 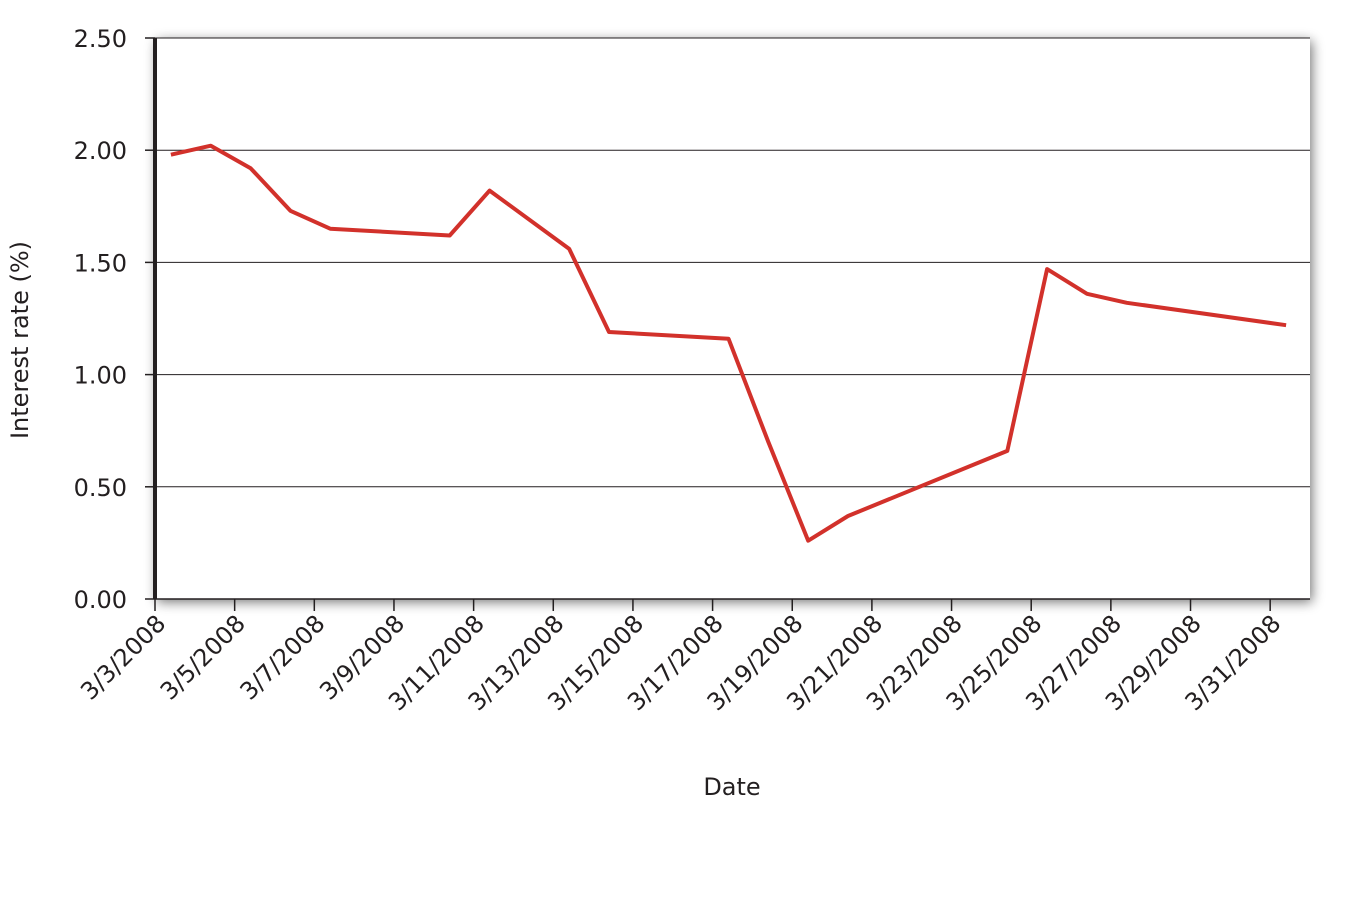 What do you see at coordinates (731, 787) in the screenshot?
I see `x-axis-title: Date` at bounding box center [731, 787].